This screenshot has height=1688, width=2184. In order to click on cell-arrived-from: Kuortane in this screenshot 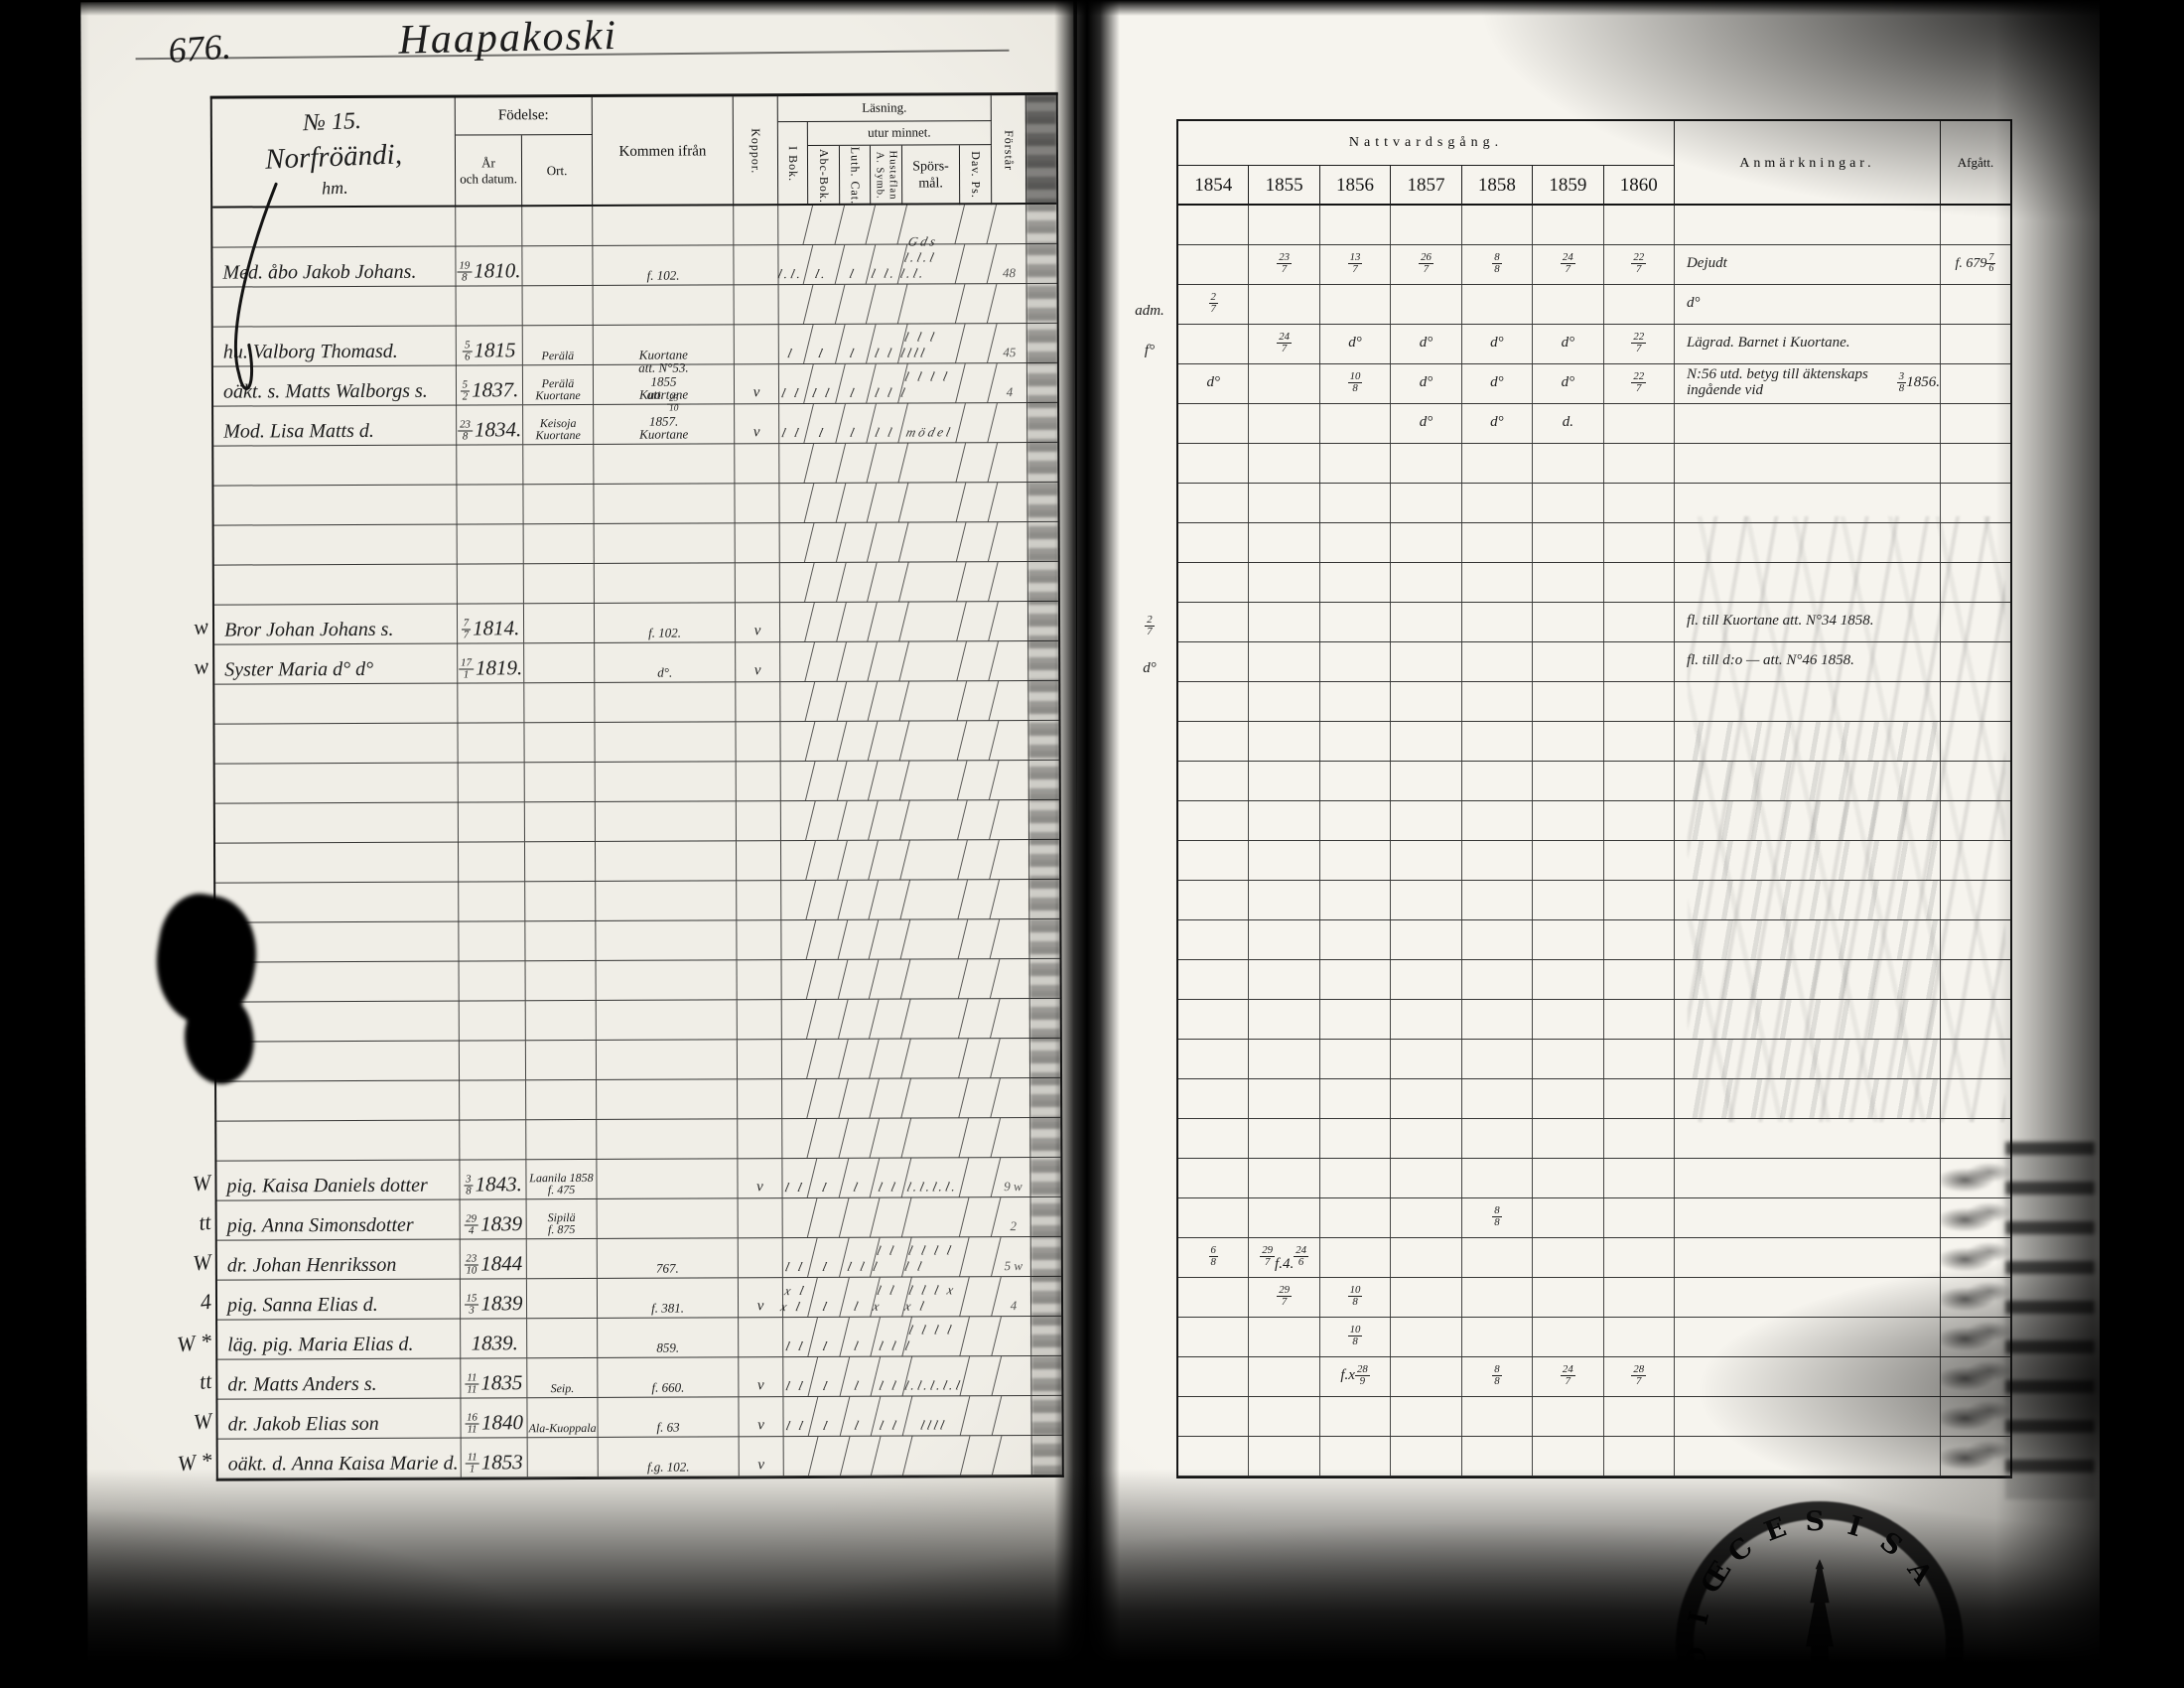, I will do `click(664, 344)`.